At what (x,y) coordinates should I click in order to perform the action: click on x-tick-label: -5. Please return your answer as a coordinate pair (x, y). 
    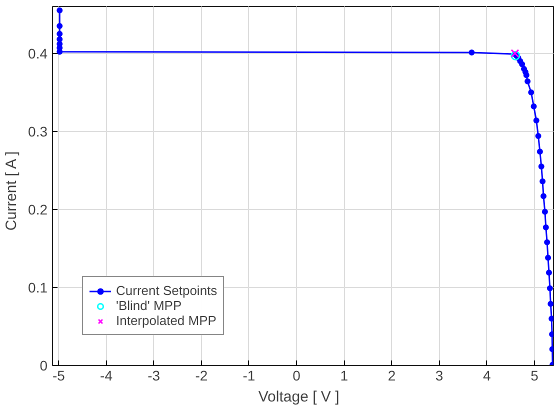
    Looking at the image, I should click on (59, 376).